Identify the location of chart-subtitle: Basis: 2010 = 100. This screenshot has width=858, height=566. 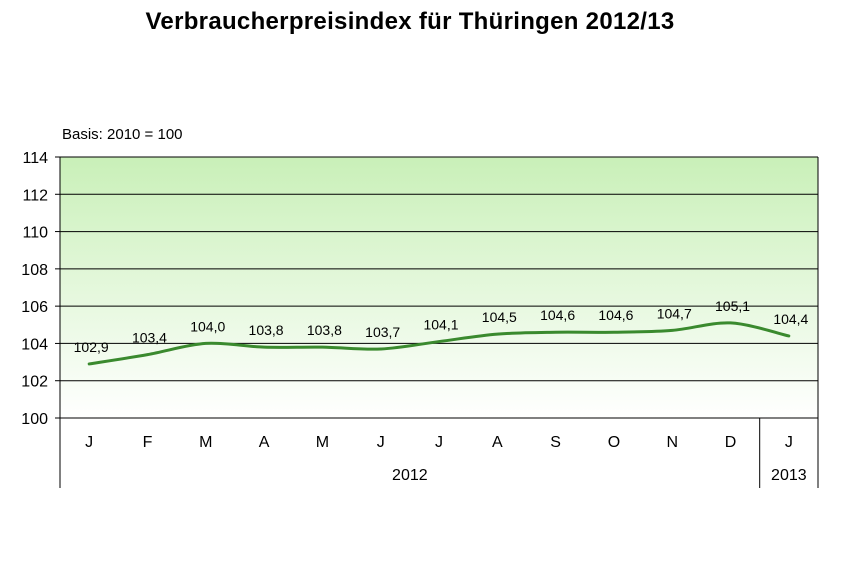
(122, 134).